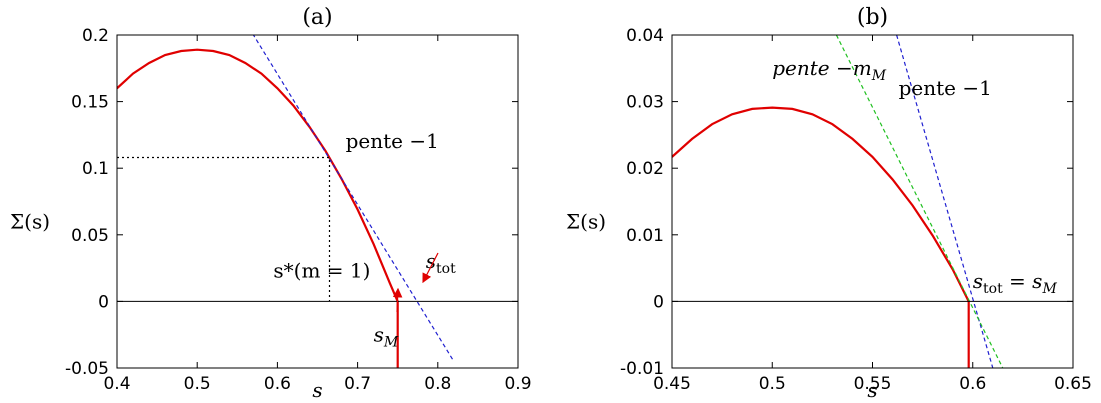 The width and height of the screenshot is (1101, 403). What do you see at coordinates (430, 268) in the screenshot?
I see `arrow-stot` at bounding box center [430, 268].